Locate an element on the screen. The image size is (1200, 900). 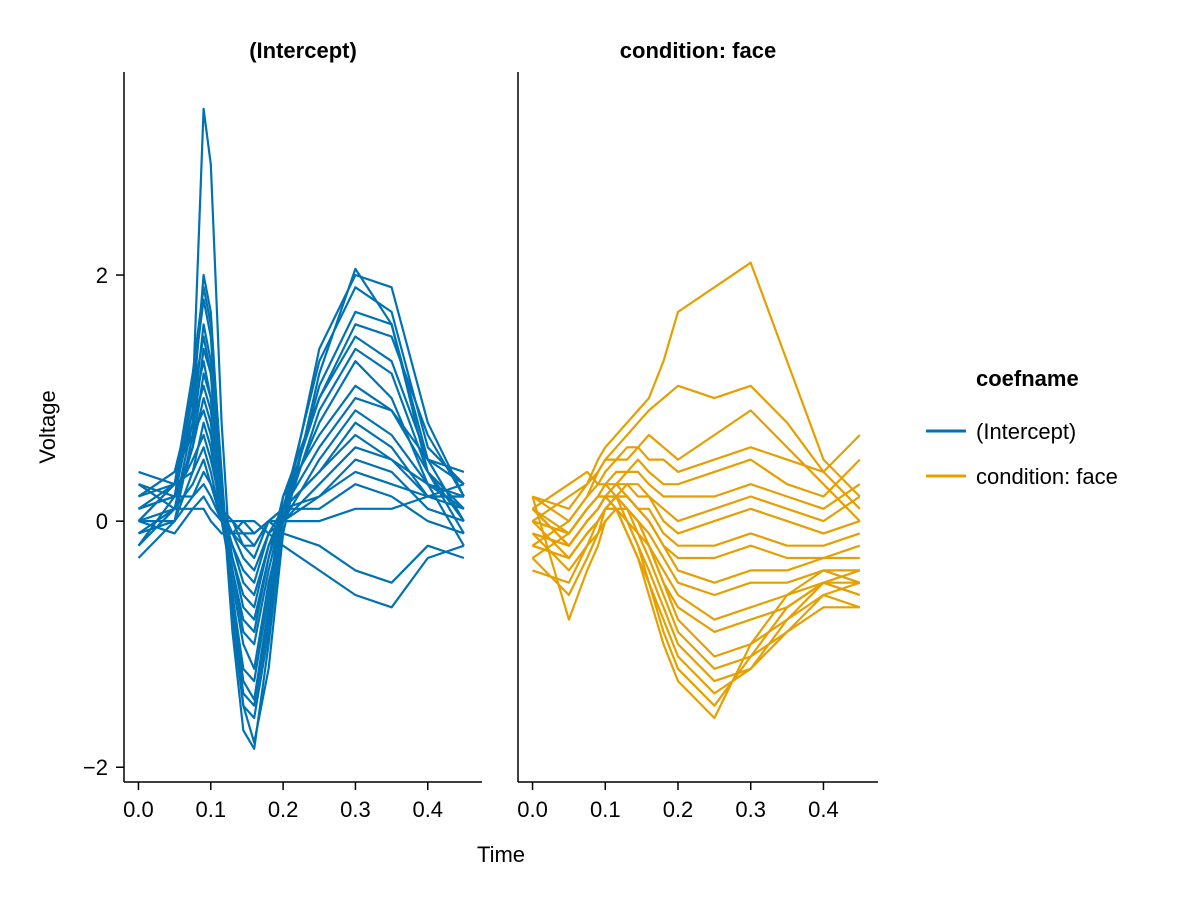
x-axis-label: Time is located at coordinates (501, 854).